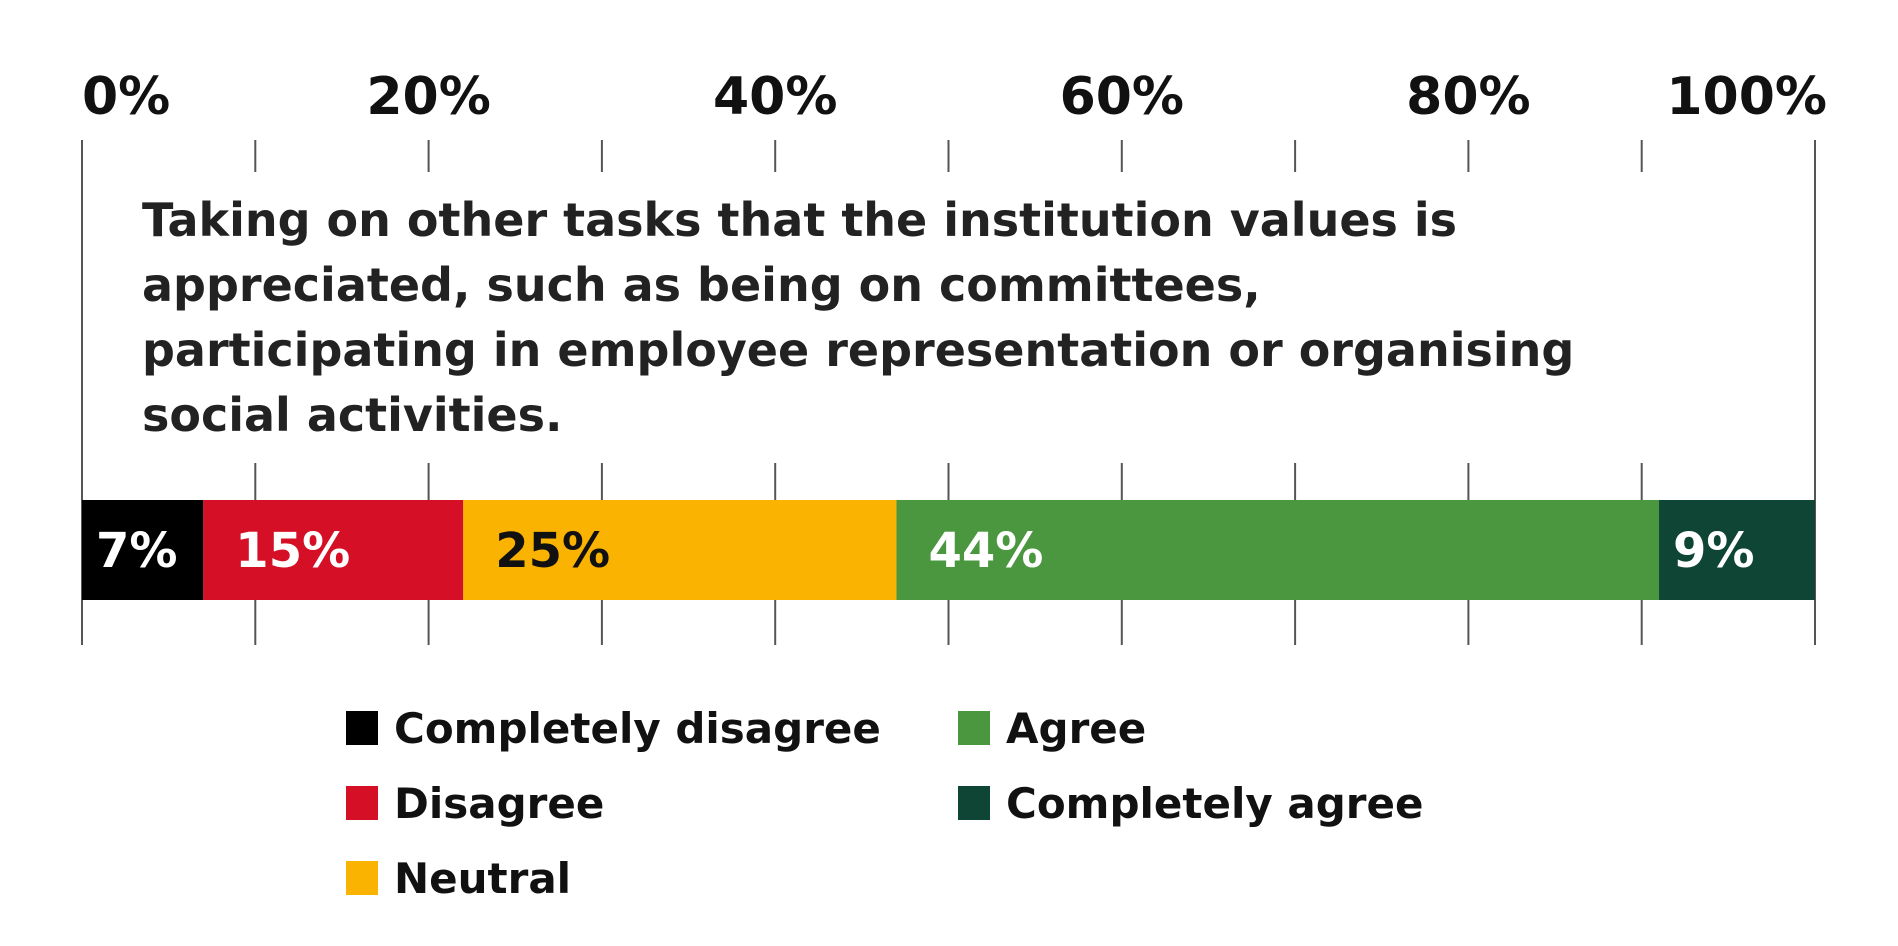 The width and height of the screenshot is (1898, 946). I want to click on bar-value-label: 15%, so click(292, 551).